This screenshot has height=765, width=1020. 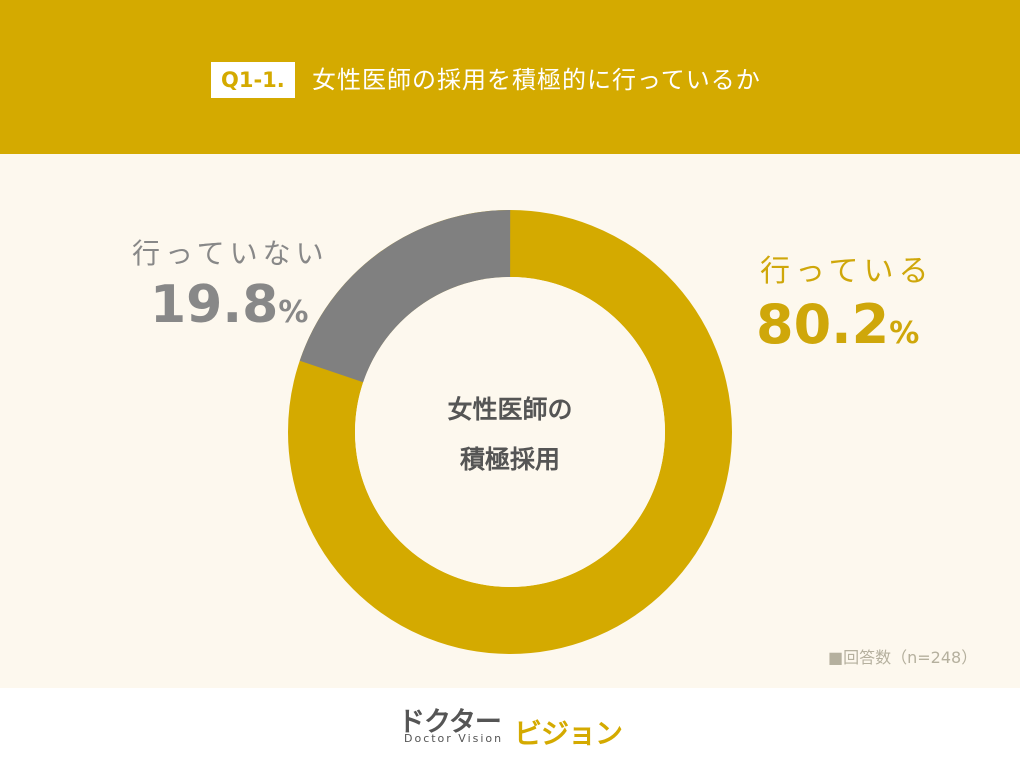 What do you see at coordinates (847, 271) in the screenshot?
I see `label-doing: 行っている` at bounding box center [847, 271].